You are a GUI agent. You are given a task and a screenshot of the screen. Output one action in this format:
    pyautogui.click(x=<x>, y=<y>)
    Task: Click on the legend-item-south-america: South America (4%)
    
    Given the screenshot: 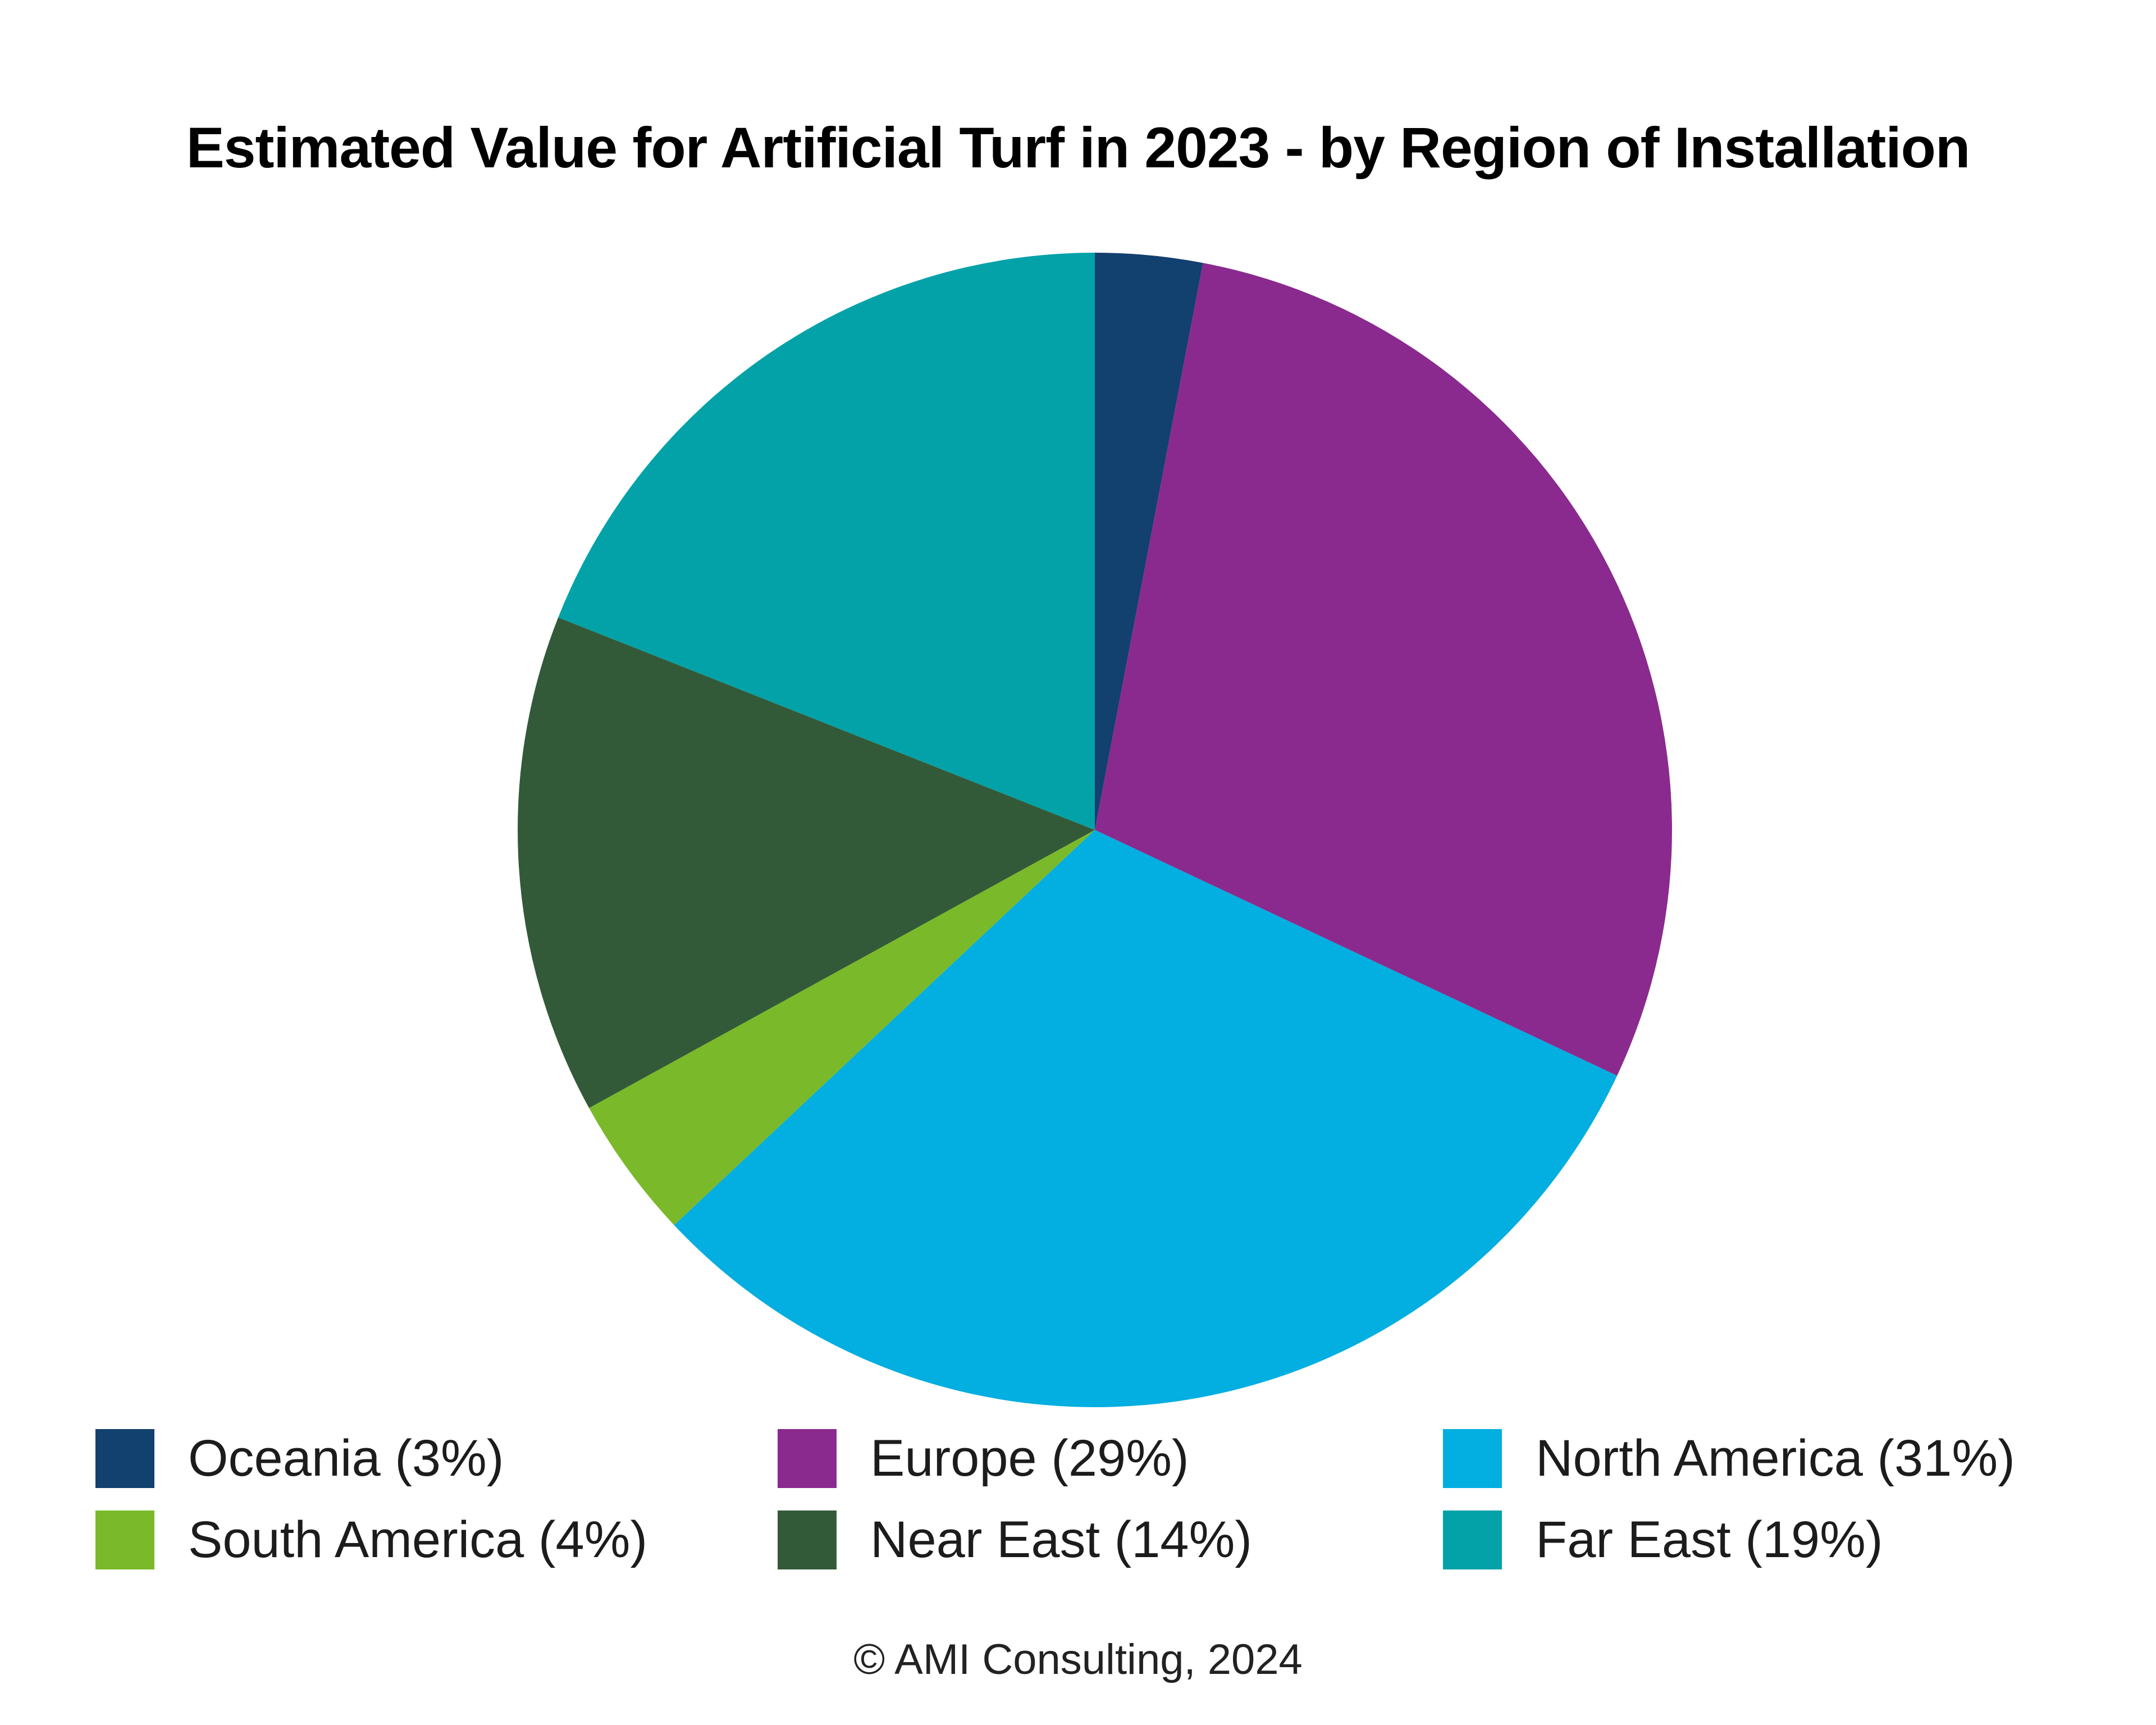 What is the action you would take?
    pyautogui.click(x=436, y=1539)
    